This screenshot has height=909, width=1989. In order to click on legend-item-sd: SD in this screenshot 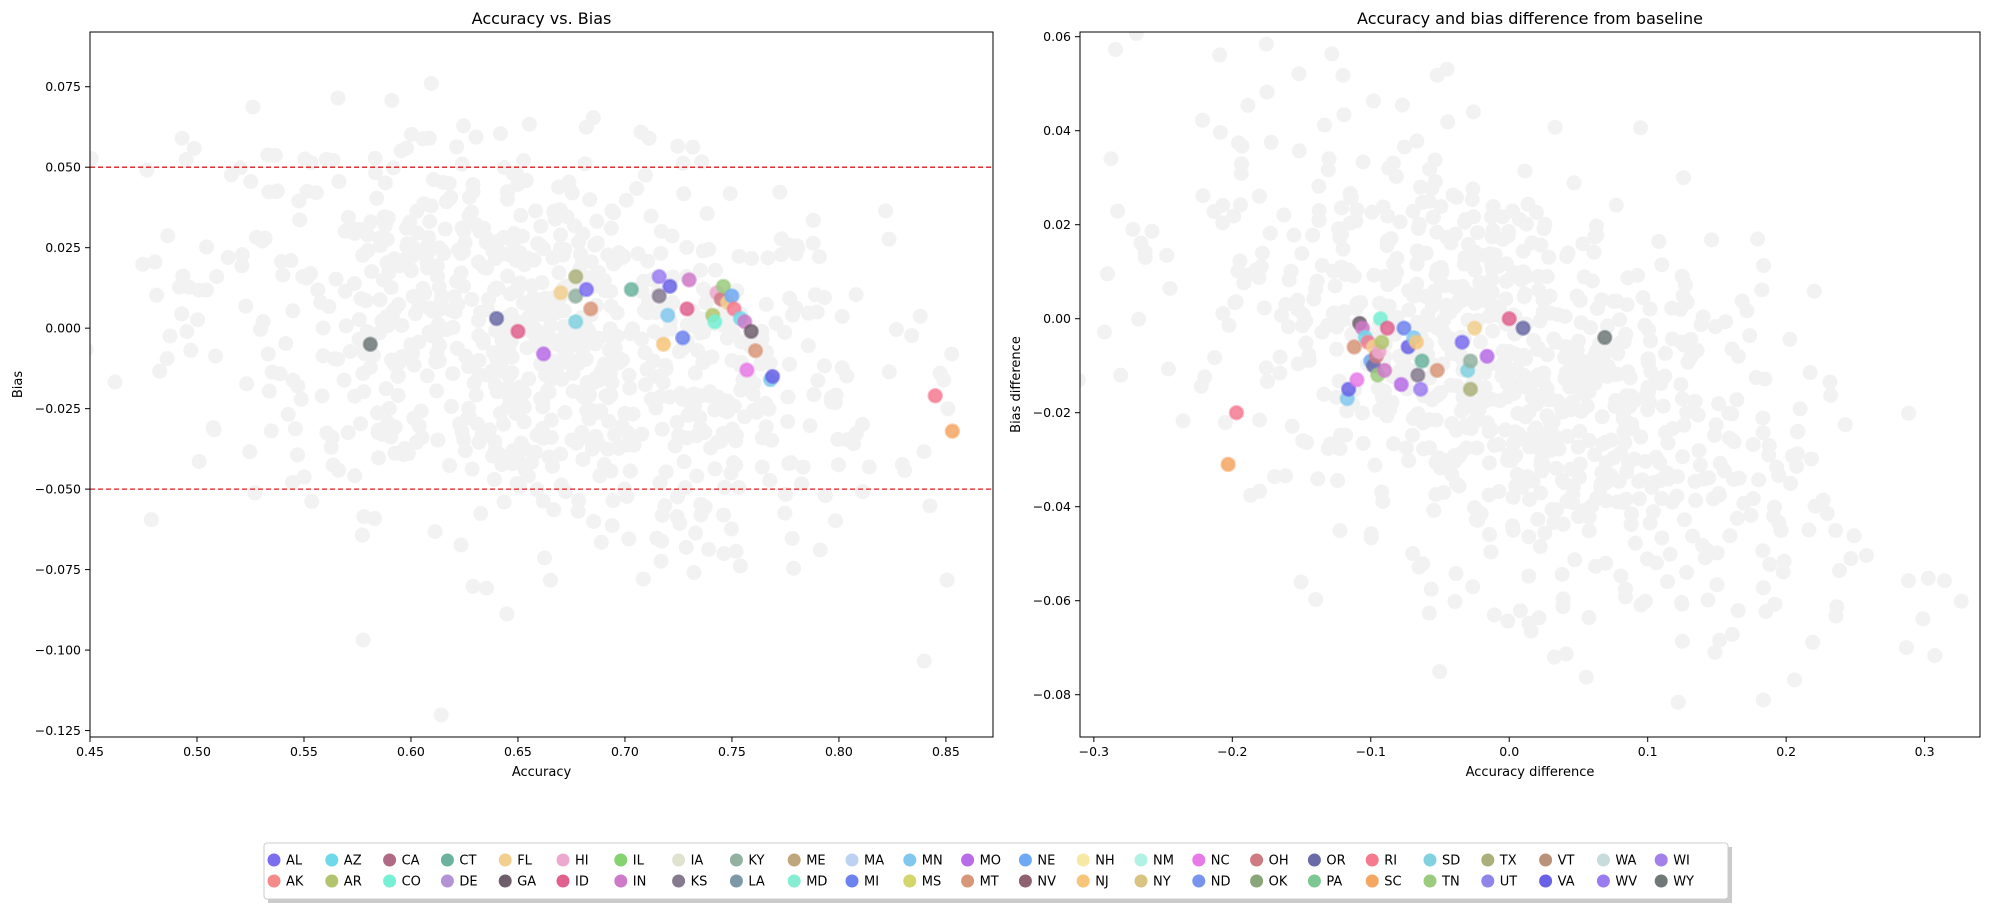, I will do `click(1441, 861)`.